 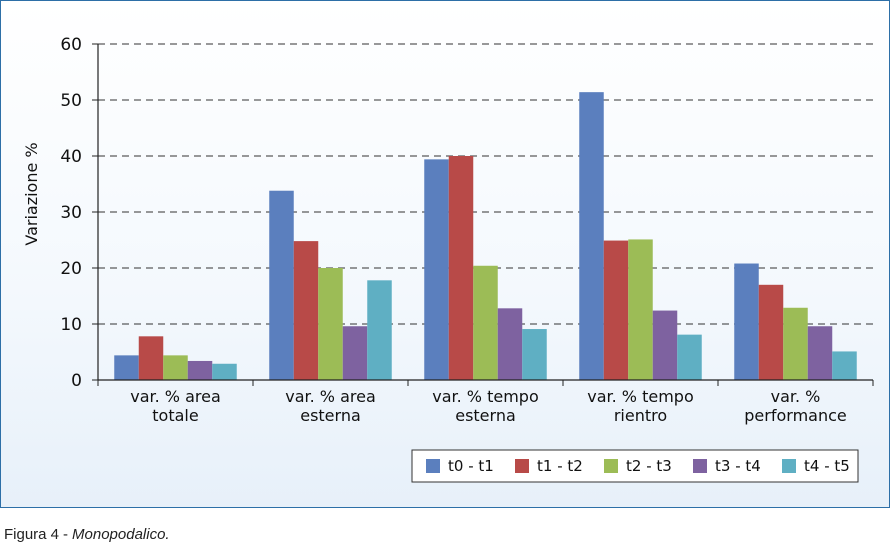 I want to click on figure-caption: Figura 4- Monopodalico., so click(x=87, y=534).